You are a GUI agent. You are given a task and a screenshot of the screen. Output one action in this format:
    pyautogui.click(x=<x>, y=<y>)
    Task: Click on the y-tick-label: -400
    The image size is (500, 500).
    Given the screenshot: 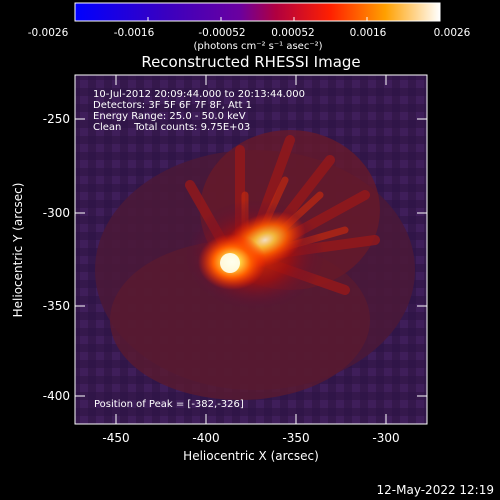 What is the action you would take?
    pyautogui.click(x=56, y=396)
    